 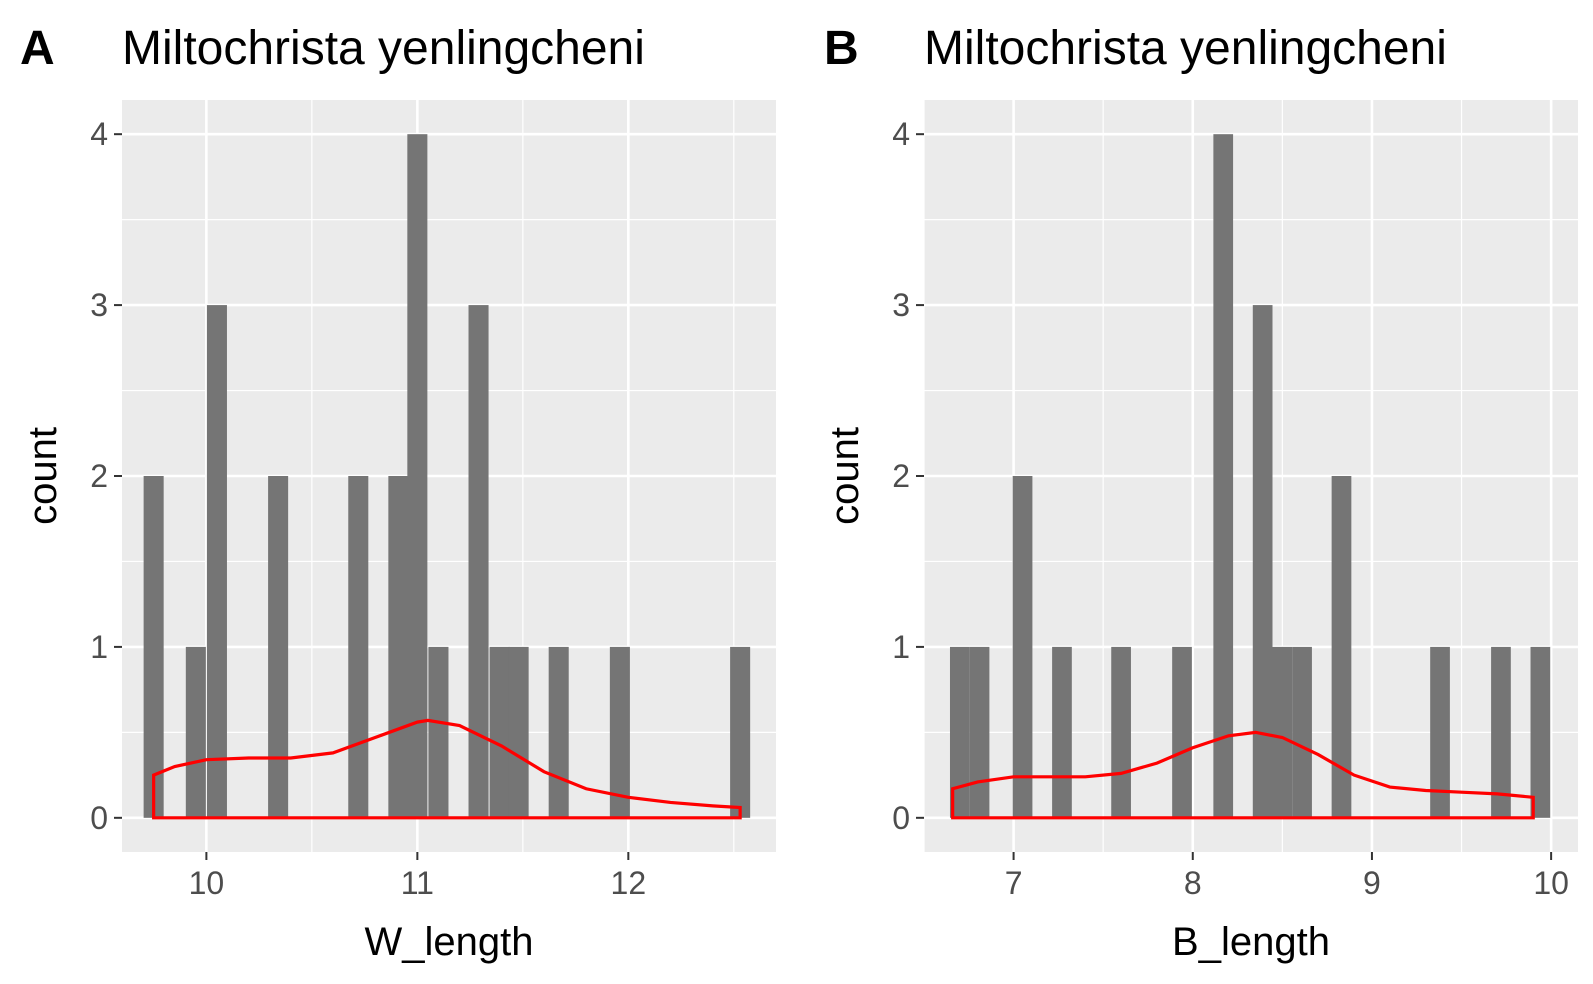 I want to click on x-tick-label: 9, so click(x=1372, y=883).